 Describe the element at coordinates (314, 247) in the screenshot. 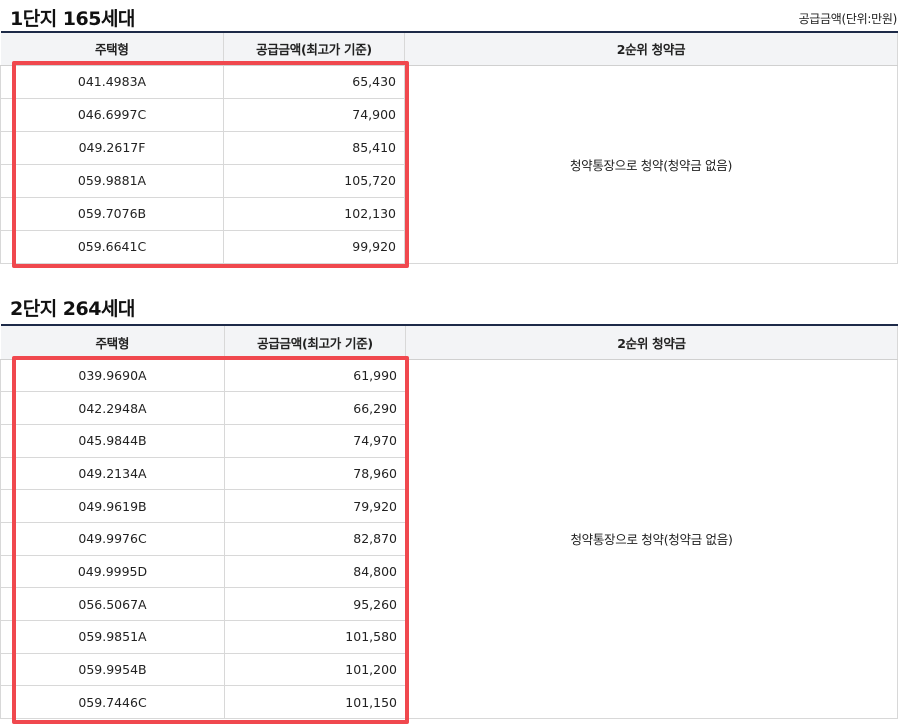

I see `supply-price-cell: 99,920` at that location.